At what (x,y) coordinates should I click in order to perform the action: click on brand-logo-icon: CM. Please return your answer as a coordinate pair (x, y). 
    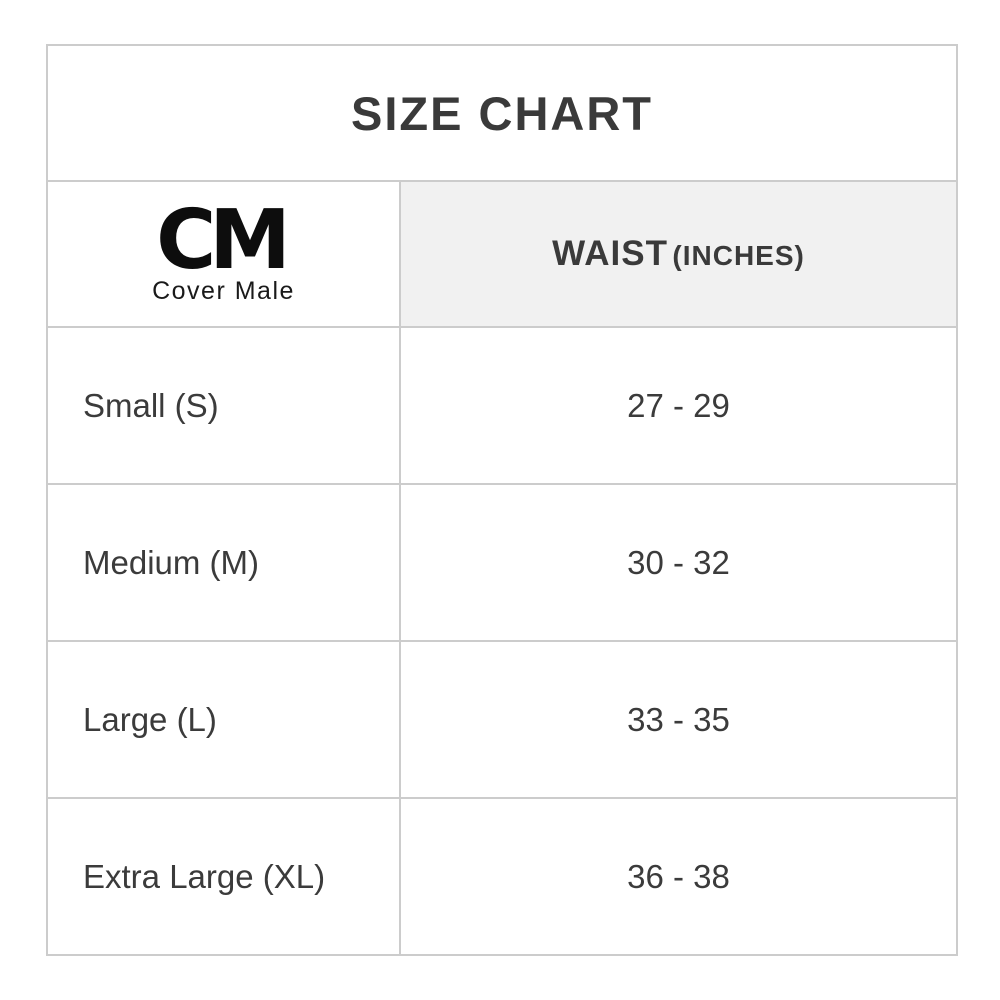
    Looking at the image, I should click on (223, 240).